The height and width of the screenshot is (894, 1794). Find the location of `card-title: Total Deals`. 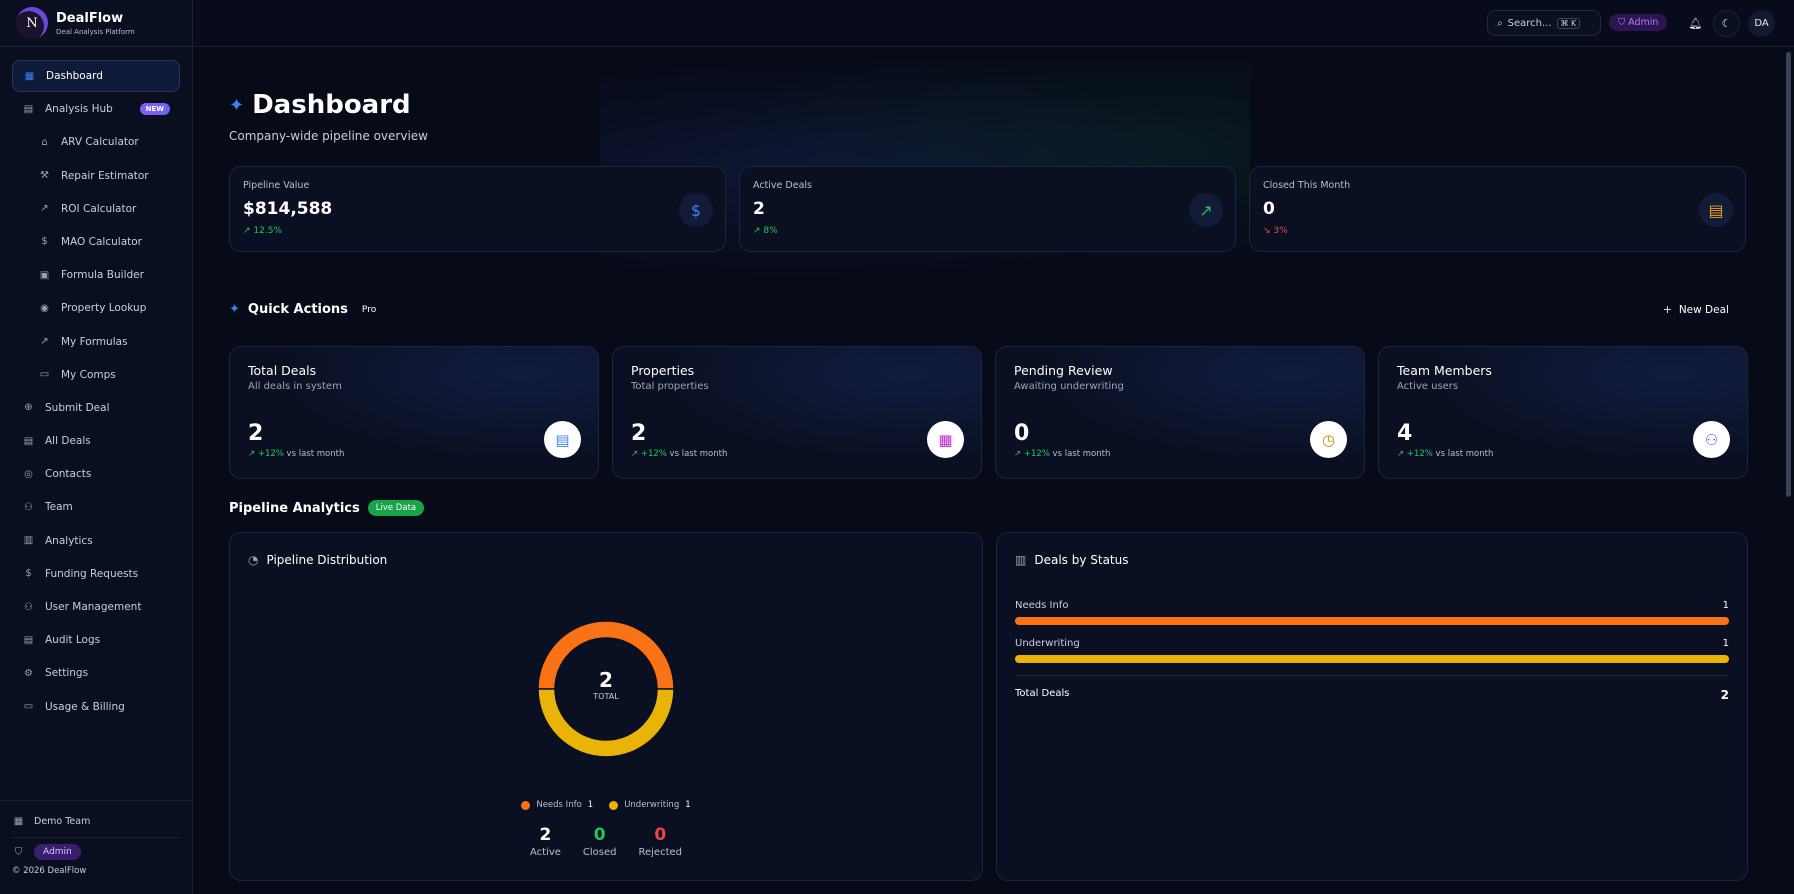

card-title: Total Deals is located at coordinates (282, 370).